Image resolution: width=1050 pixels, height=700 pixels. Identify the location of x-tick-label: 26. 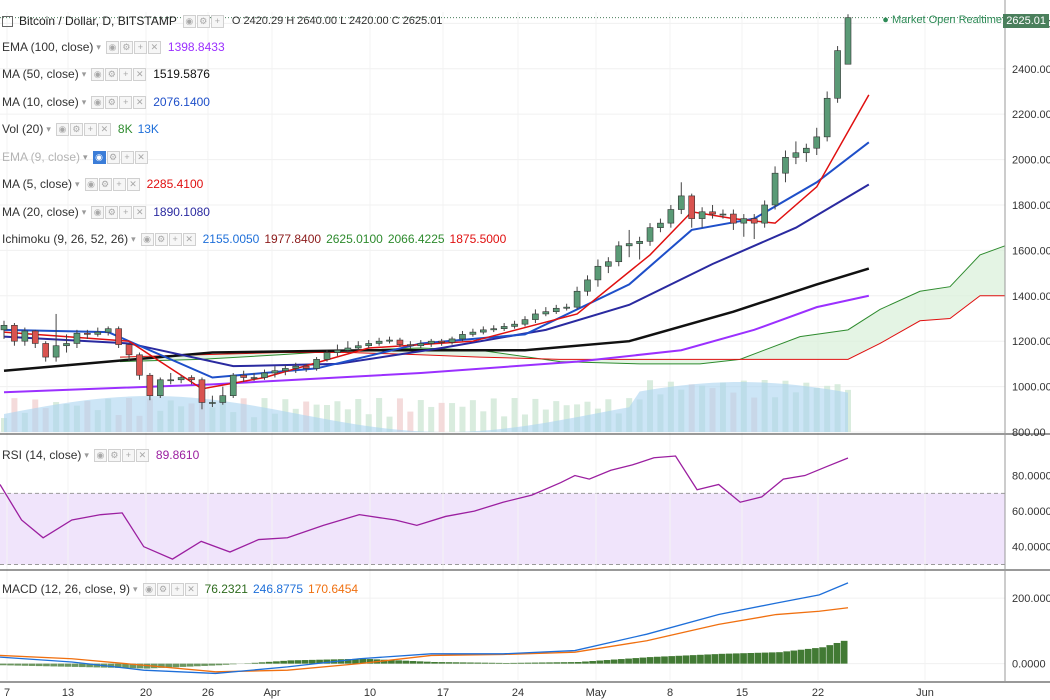
(208, 693).